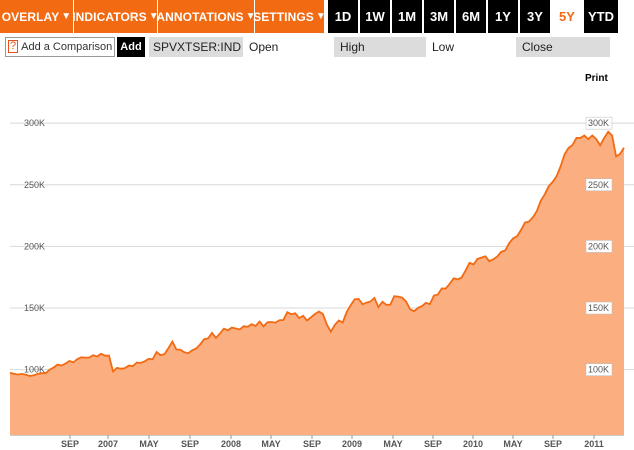 The width and height of the screenshot is (634, 450). What do you see at coordinates (439, 16) in the screenshot?
I see `range-button-3m: 3M` at bounding box center [439, 16].